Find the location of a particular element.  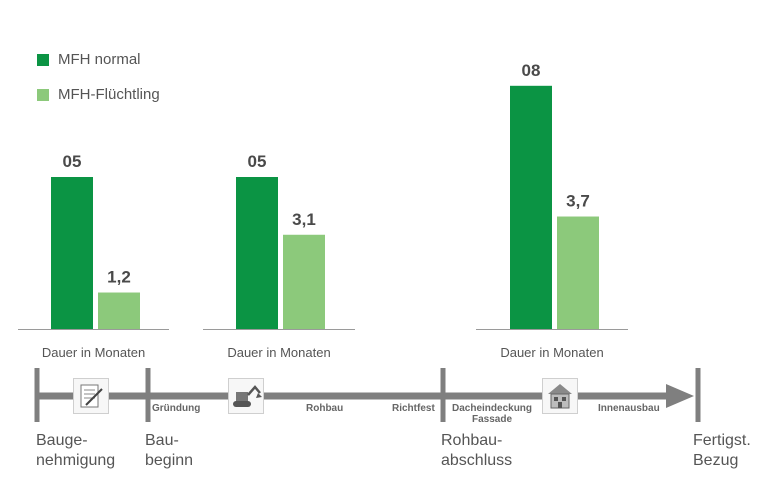

document-icon is located at coordinates (91, 396).